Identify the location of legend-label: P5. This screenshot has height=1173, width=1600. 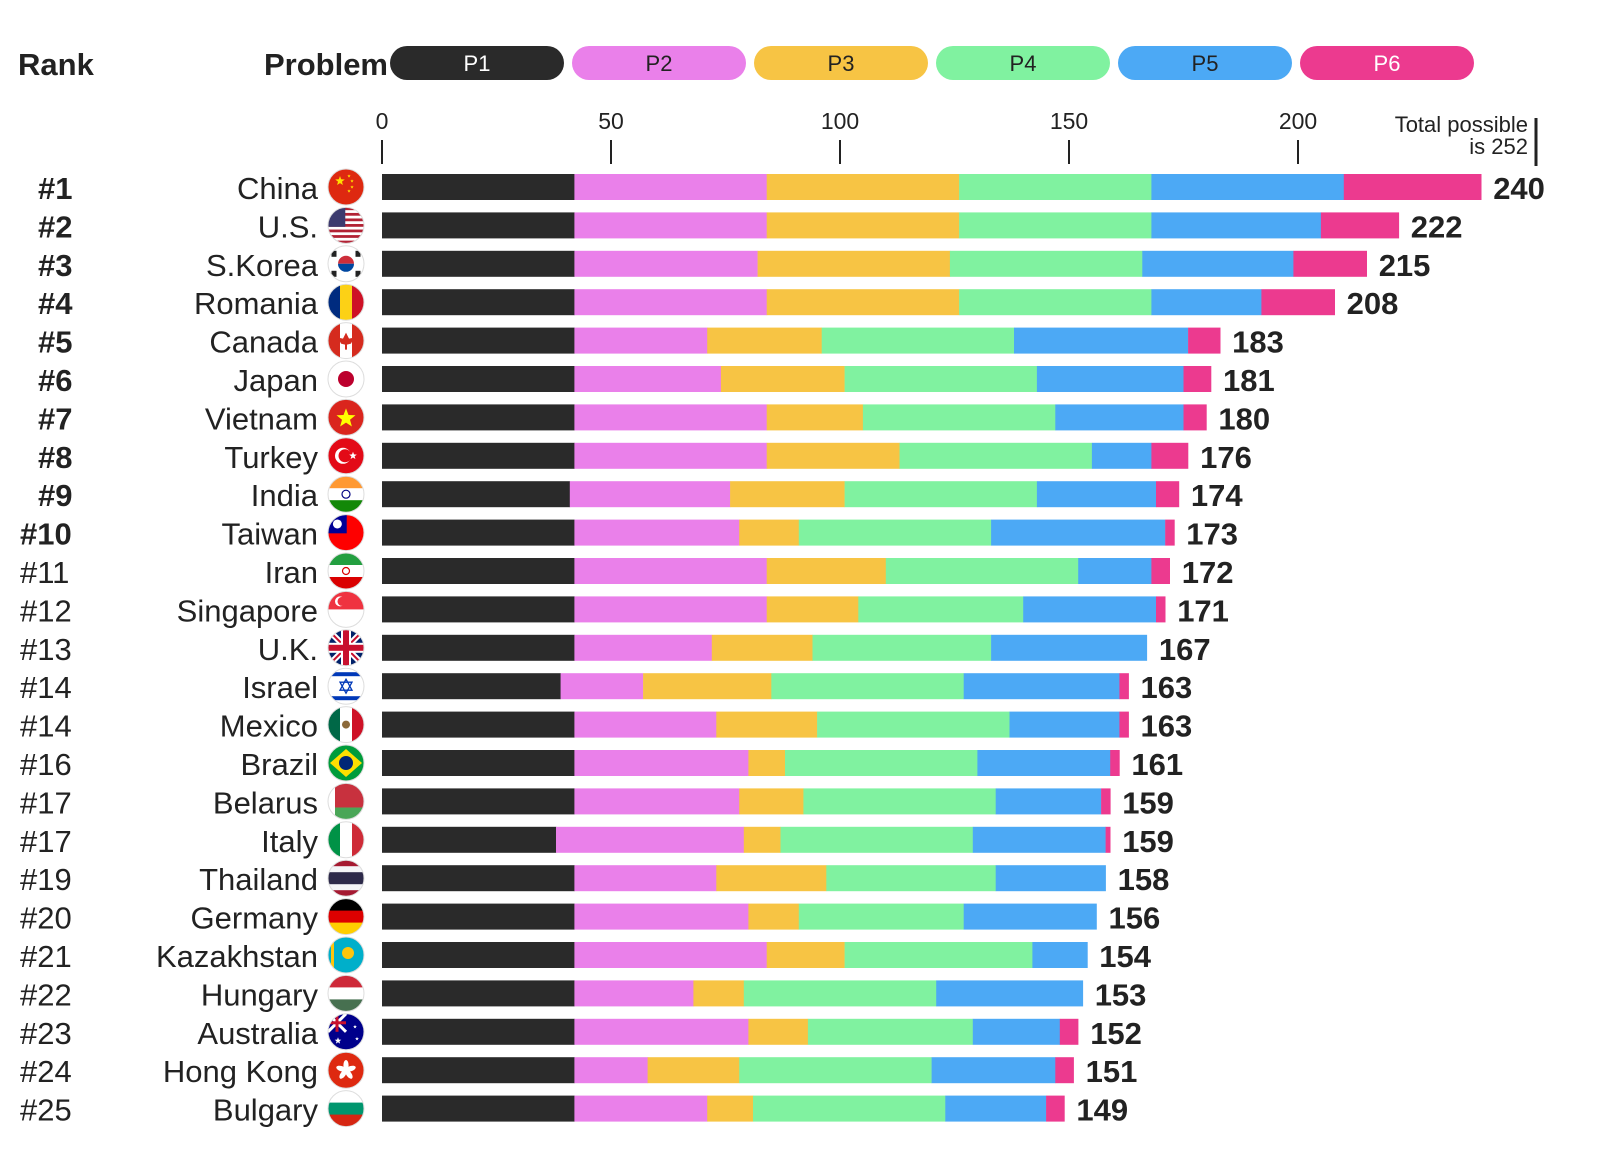
(1205, 63).